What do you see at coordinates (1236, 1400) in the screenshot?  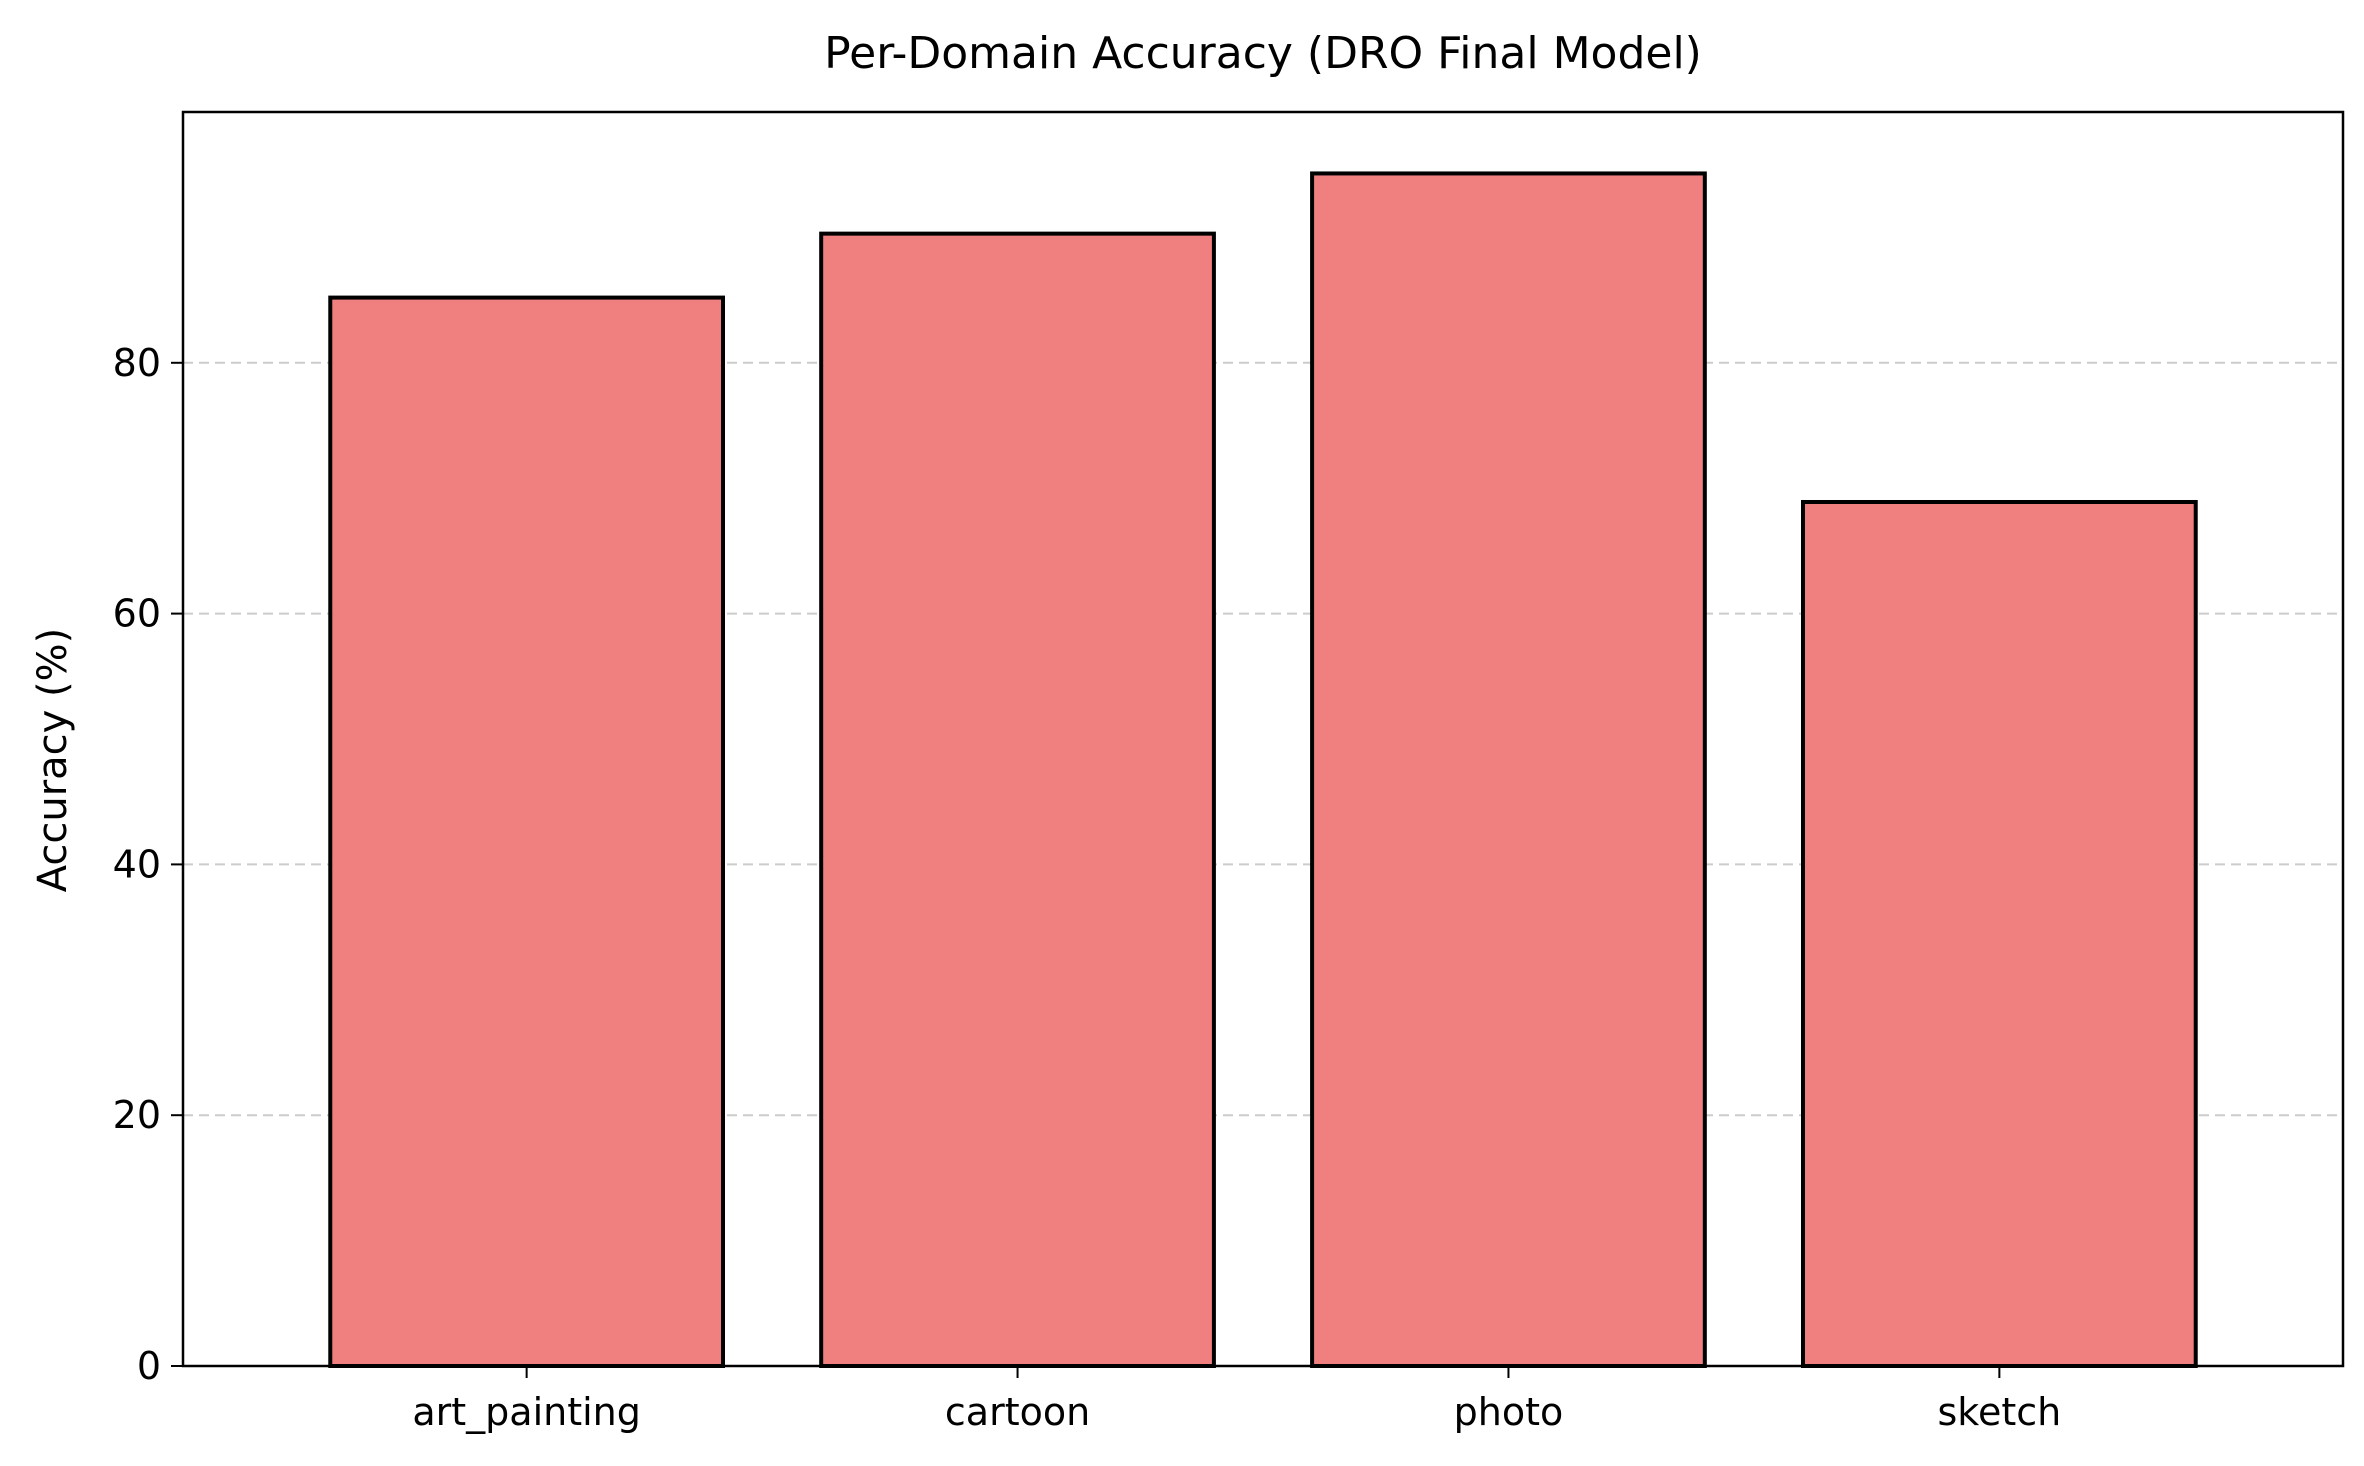 I see `x-axis-ticks: art_painting cartoon photo sketch` at bounding box center [1236, 1400].